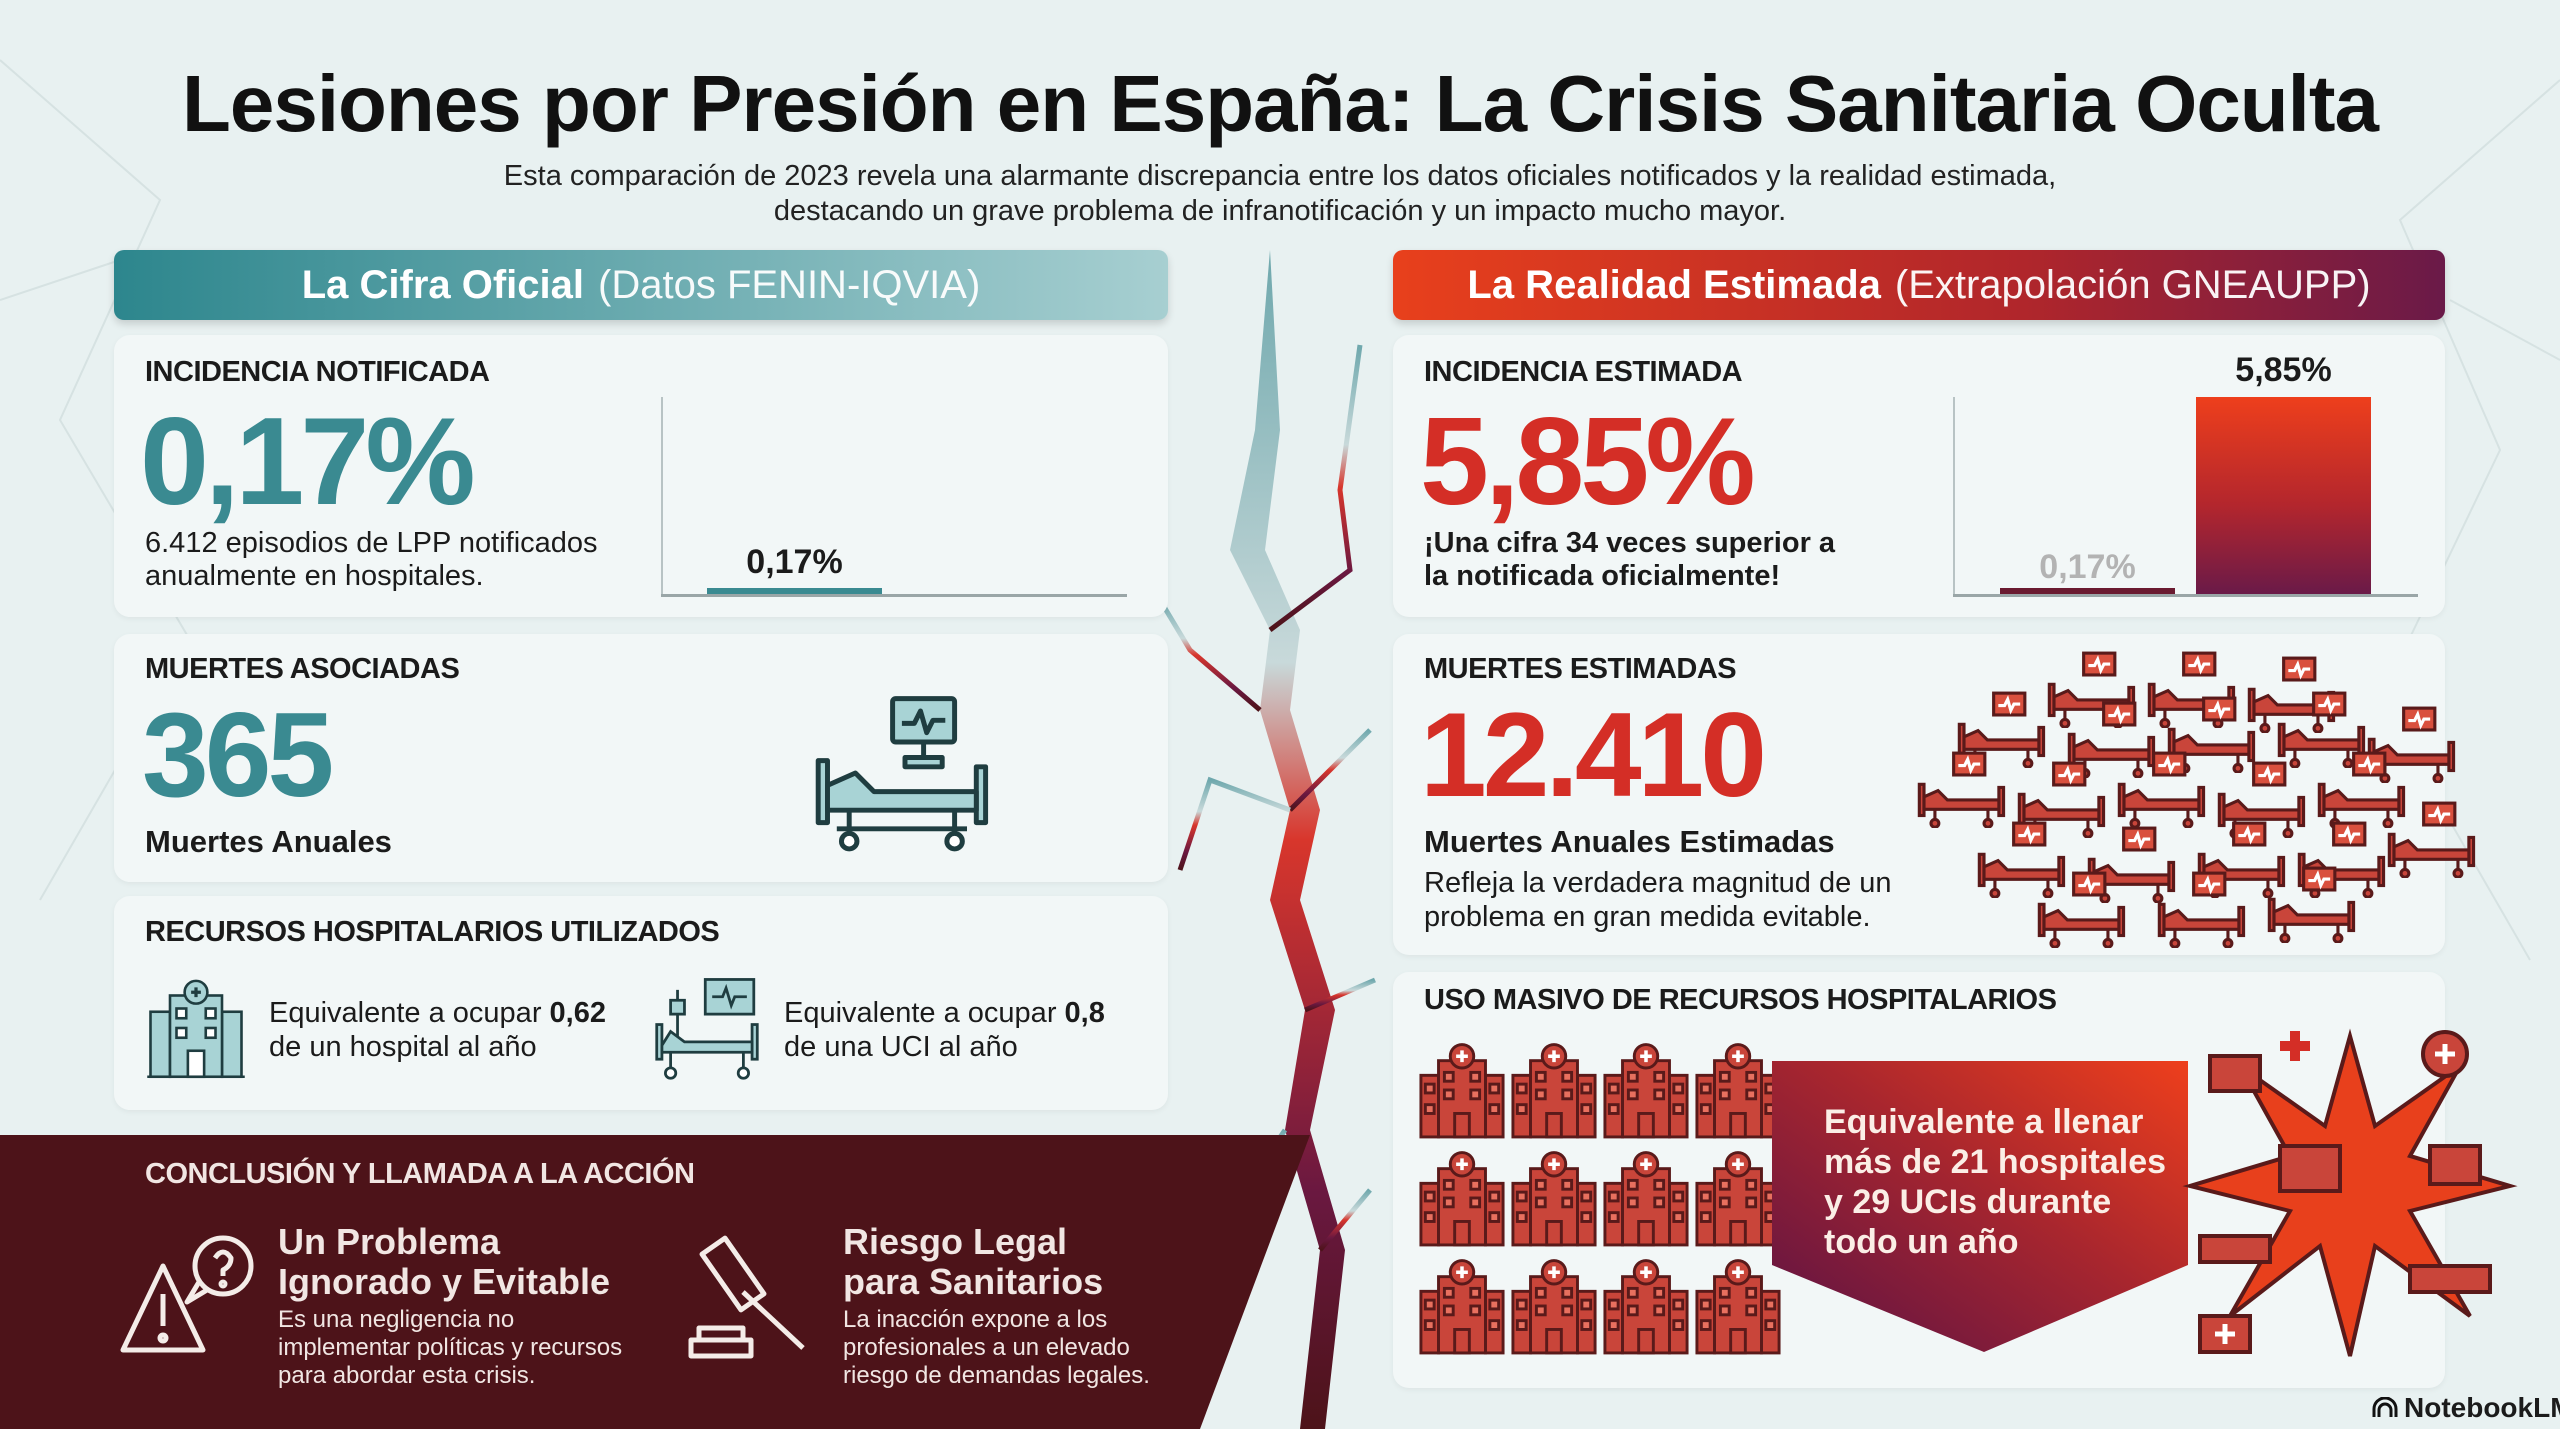  Describe the element at coordinates (2195, 801) in the screenshot. I see `hospital-beds-cluster` at that location.